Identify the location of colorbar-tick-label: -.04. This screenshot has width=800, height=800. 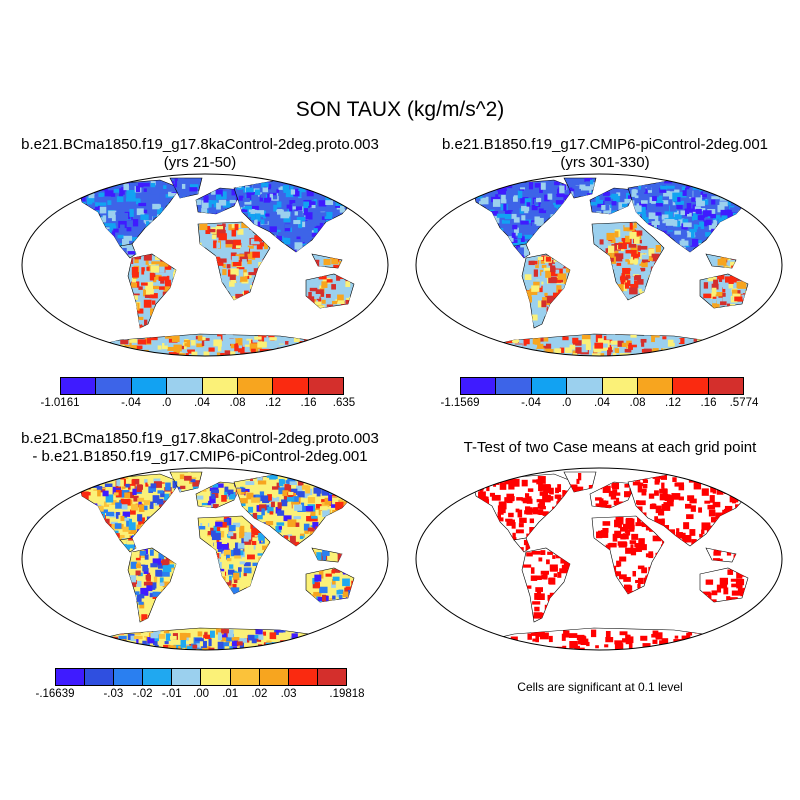
(531, 403).